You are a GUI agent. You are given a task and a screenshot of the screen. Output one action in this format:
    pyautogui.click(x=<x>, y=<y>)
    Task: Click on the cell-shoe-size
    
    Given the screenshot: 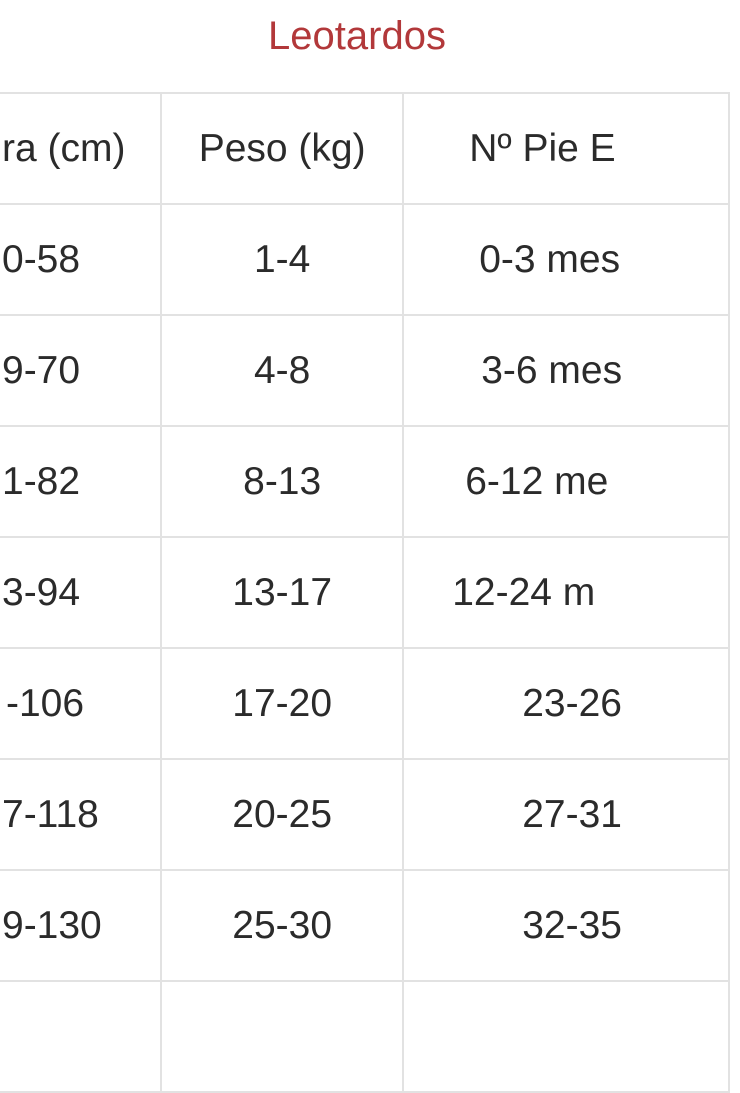 What is the action you would take?
    pyautogui.click(x=566, y=1036)
    